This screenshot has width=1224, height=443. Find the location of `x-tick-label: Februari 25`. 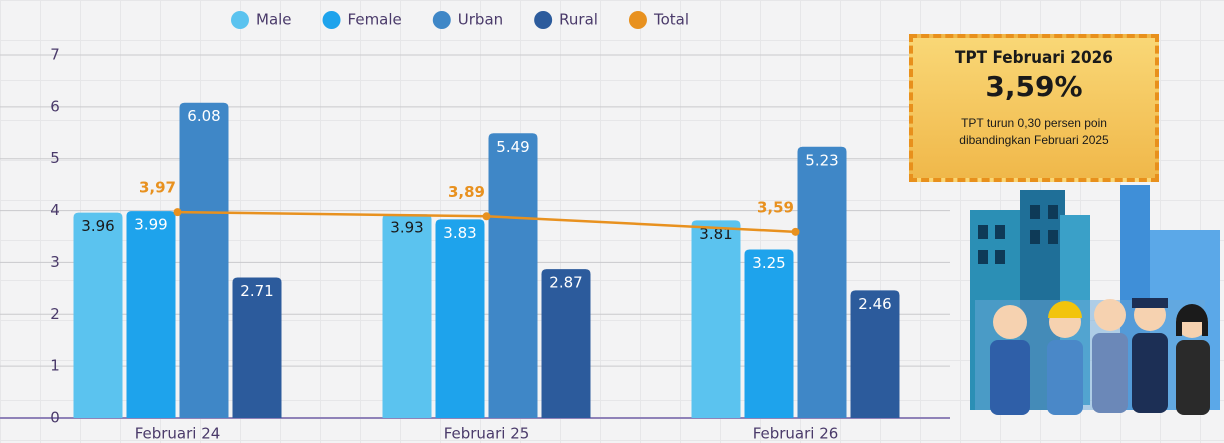

x-tick-label: Februari 25 is located at coordinates (487, 434).